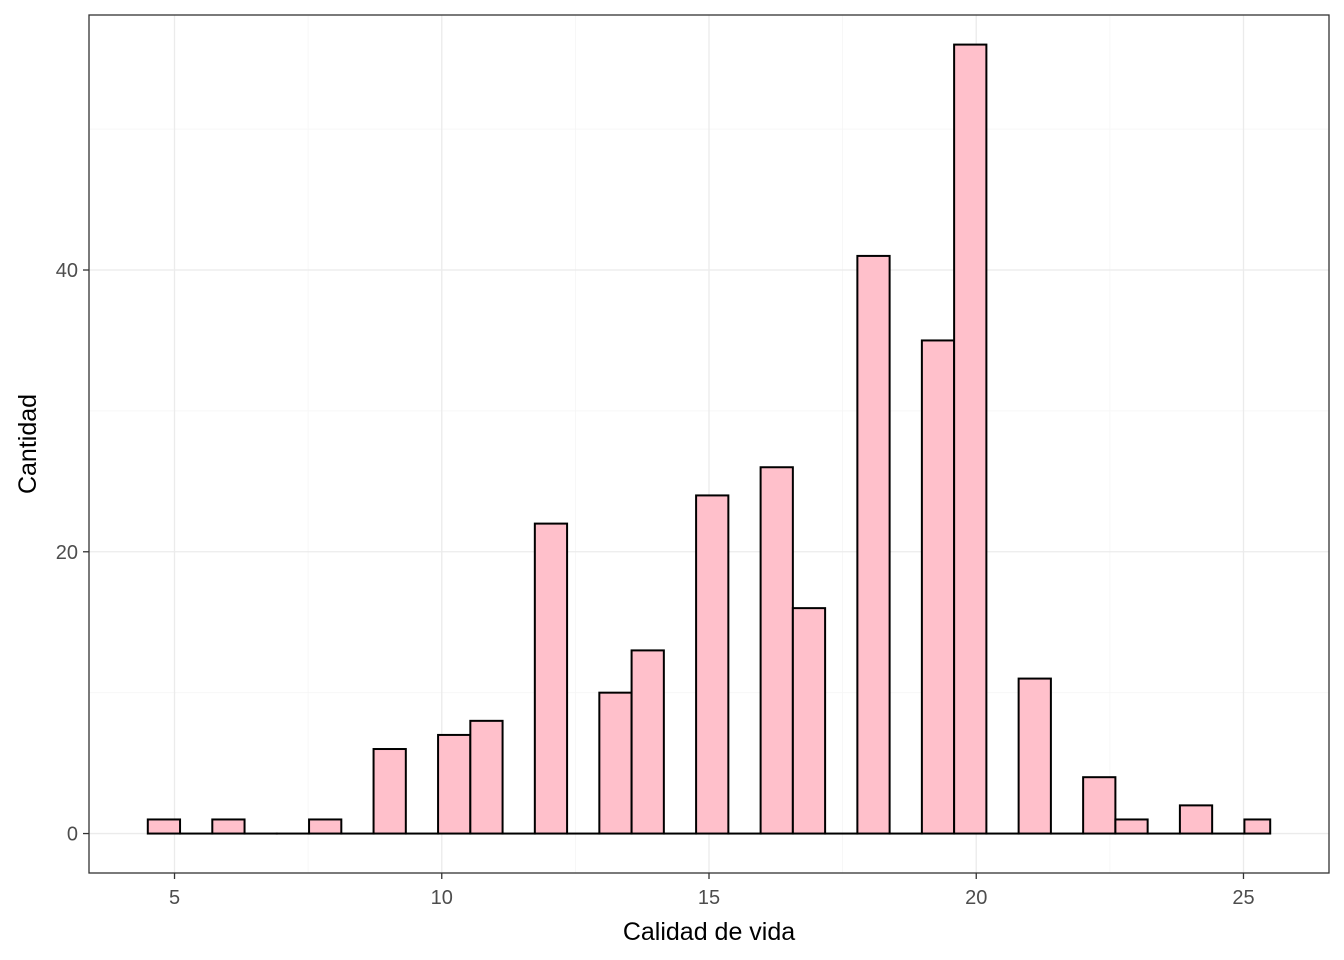 The height and width of the screenshot is (960, 1344). Describe the element at coordinates (709, 898) in the screenshot. I see `x-tick-label: 15` at that location.